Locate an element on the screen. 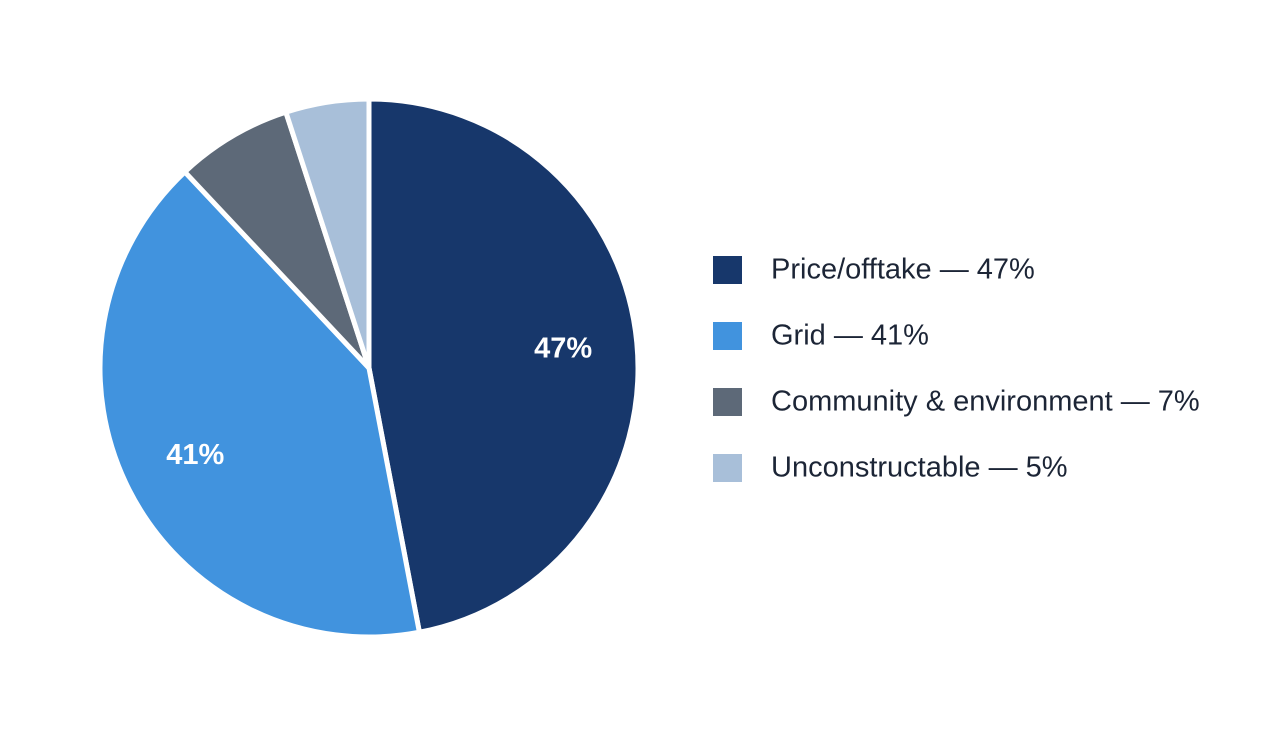  pie-slice is located at coordinates (327, 233).